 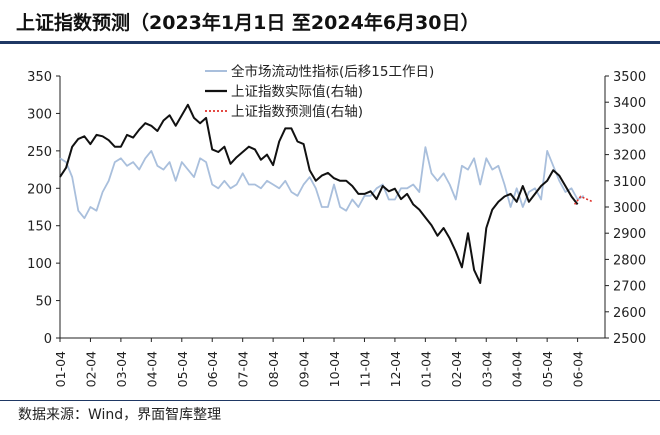 What do you see at coordinates (39, 264) in the screenshot?
I see `y-left-tick-label: 100` at bounding box center [39, 264].